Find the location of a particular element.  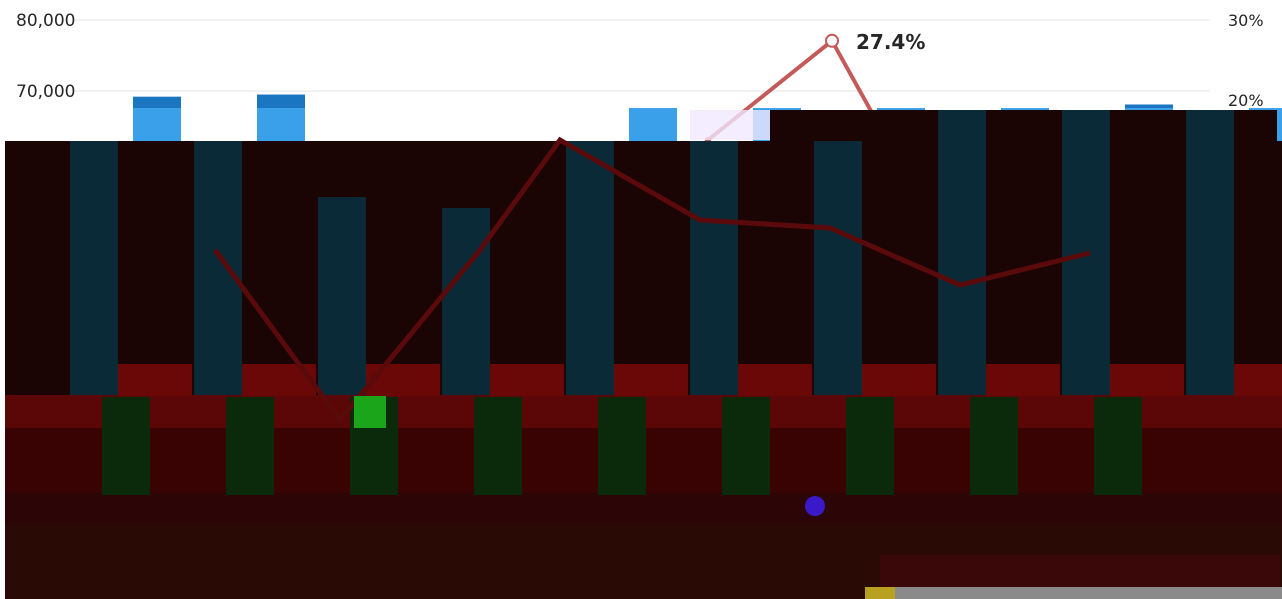

y2-axis-tick-label: 30% is located at coordinates (1246, 20).